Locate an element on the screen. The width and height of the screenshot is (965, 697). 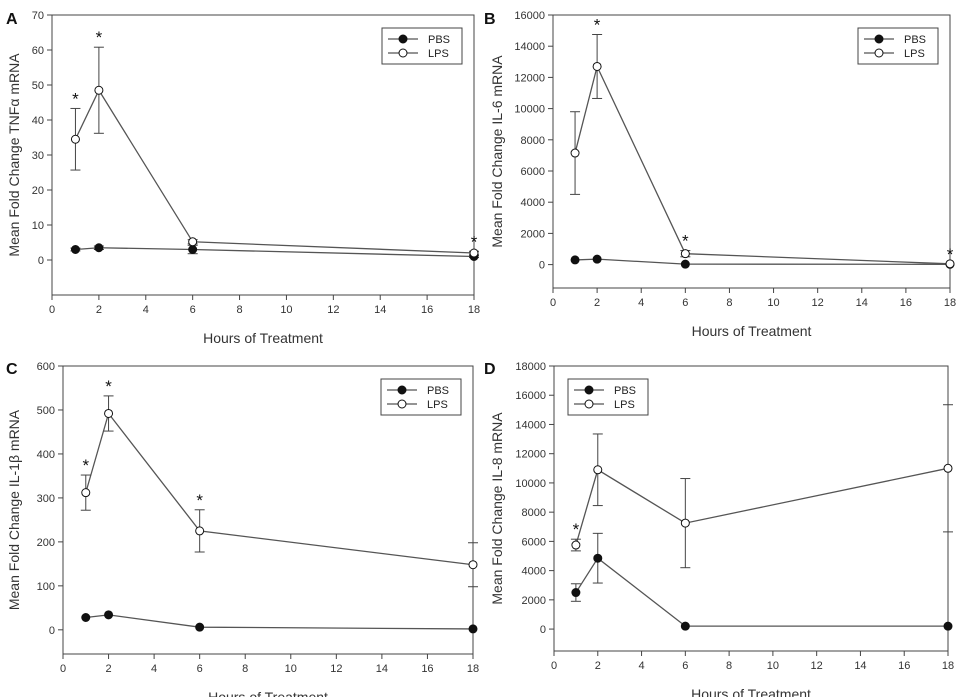
y-tick-label: 70 is located at coordinates (38, 16).